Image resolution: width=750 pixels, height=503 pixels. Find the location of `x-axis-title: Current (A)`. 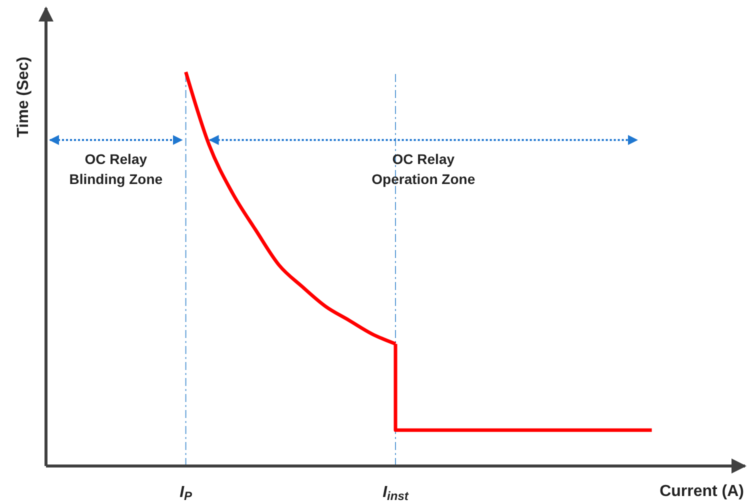

x-axis-title: Current (A) is located at coordinates (702, 491).